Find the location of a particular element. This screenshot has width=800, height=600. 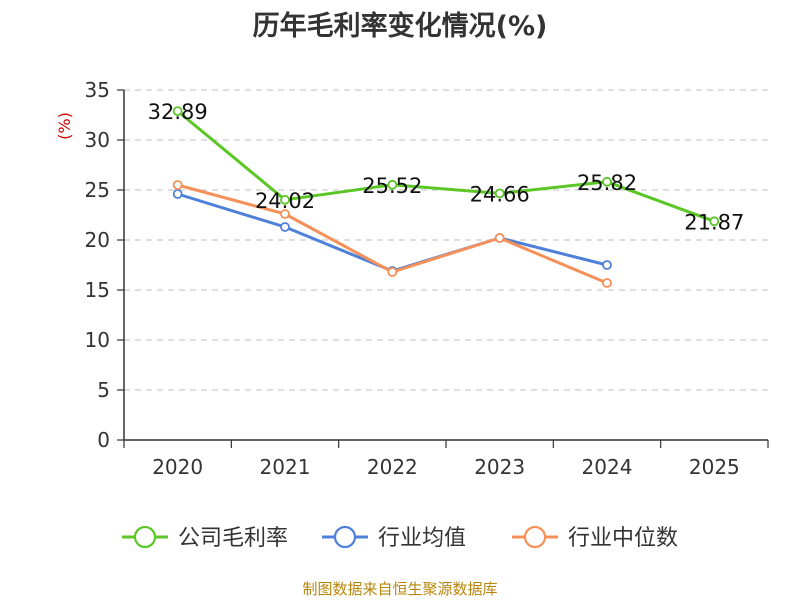

legend-label: 公司毛利率 is located at coordinates (233, 538).